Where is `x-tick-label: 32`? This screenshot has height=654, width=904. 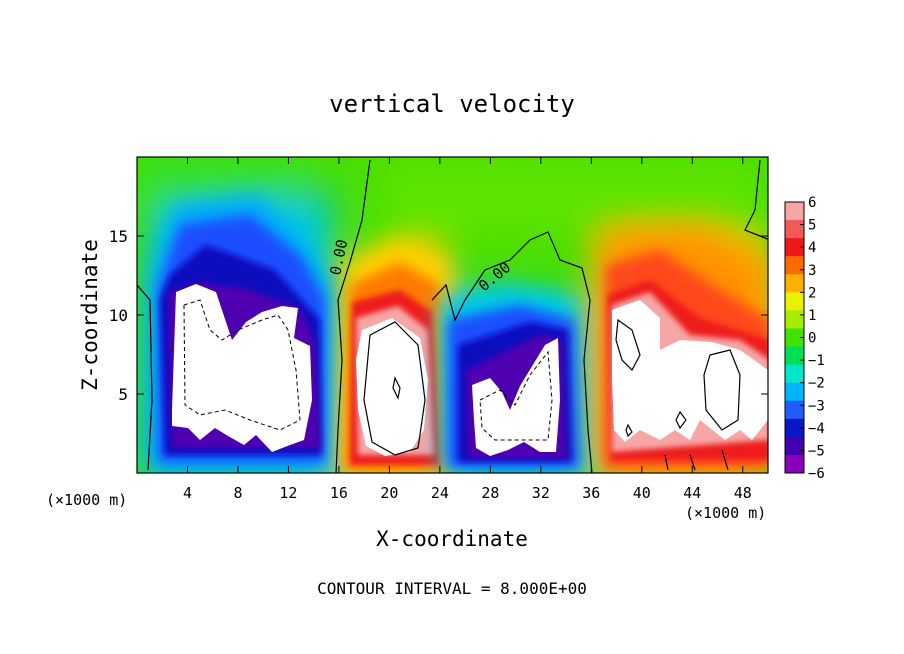 x-tick-label: 32 is located at coordinates (541, 493).